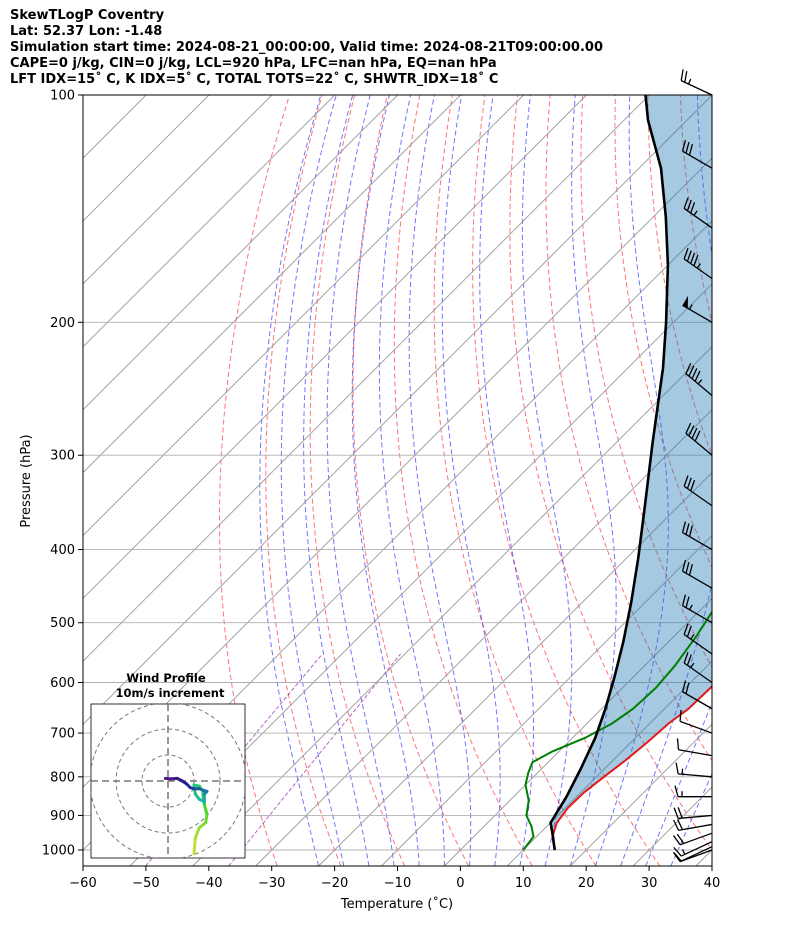 The image size is (794, 937). I want to click on x-tick-label: −60, so click(82, 883).